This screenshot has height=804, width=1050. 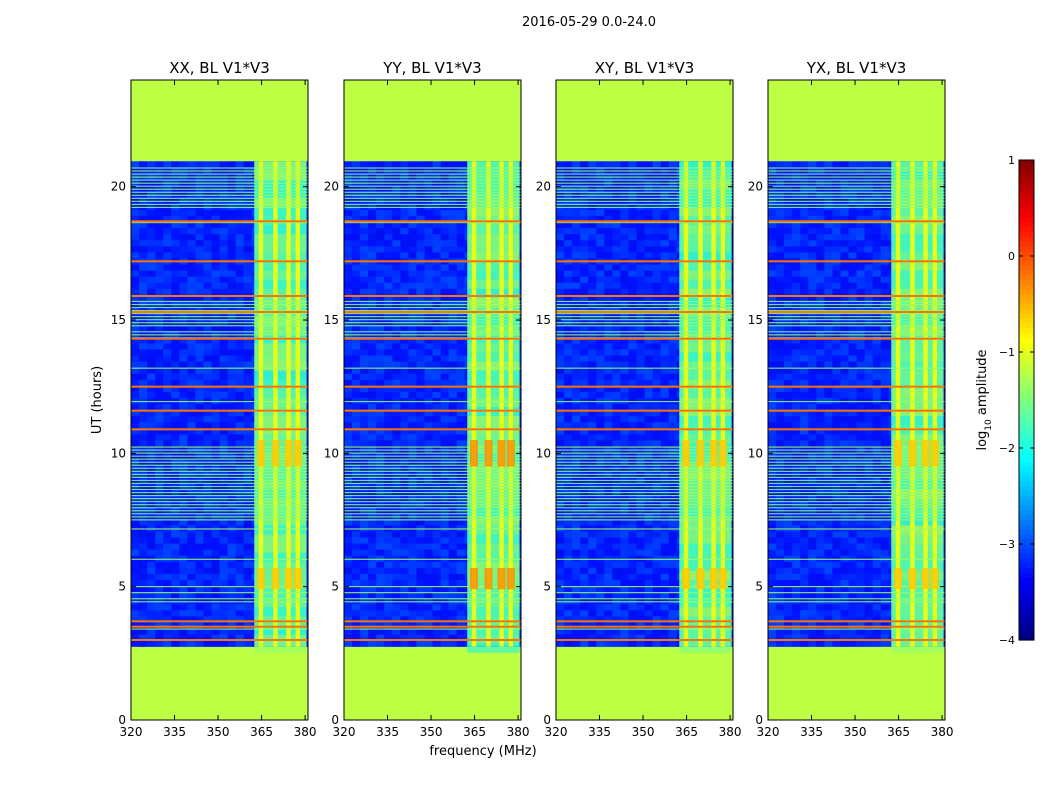 What do you see at coordinates (219, 261) in the screenshot?
I see `strong-rfi-row` at bounding box center [219, 261].